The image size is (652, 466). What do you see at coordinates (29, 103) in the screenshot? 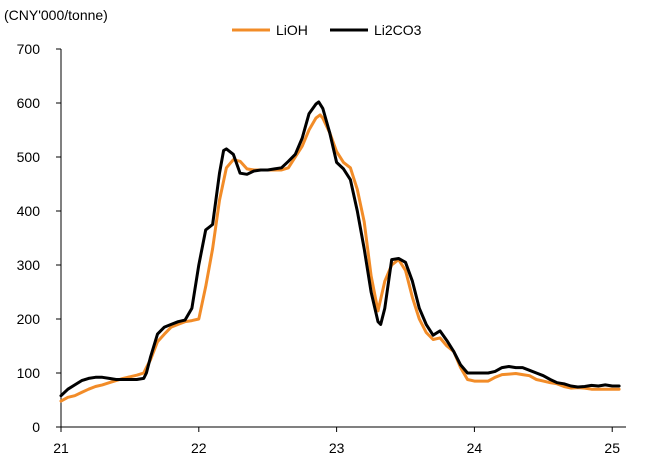
I see `y-tick-label: 600` at bounding box center [29, 103].